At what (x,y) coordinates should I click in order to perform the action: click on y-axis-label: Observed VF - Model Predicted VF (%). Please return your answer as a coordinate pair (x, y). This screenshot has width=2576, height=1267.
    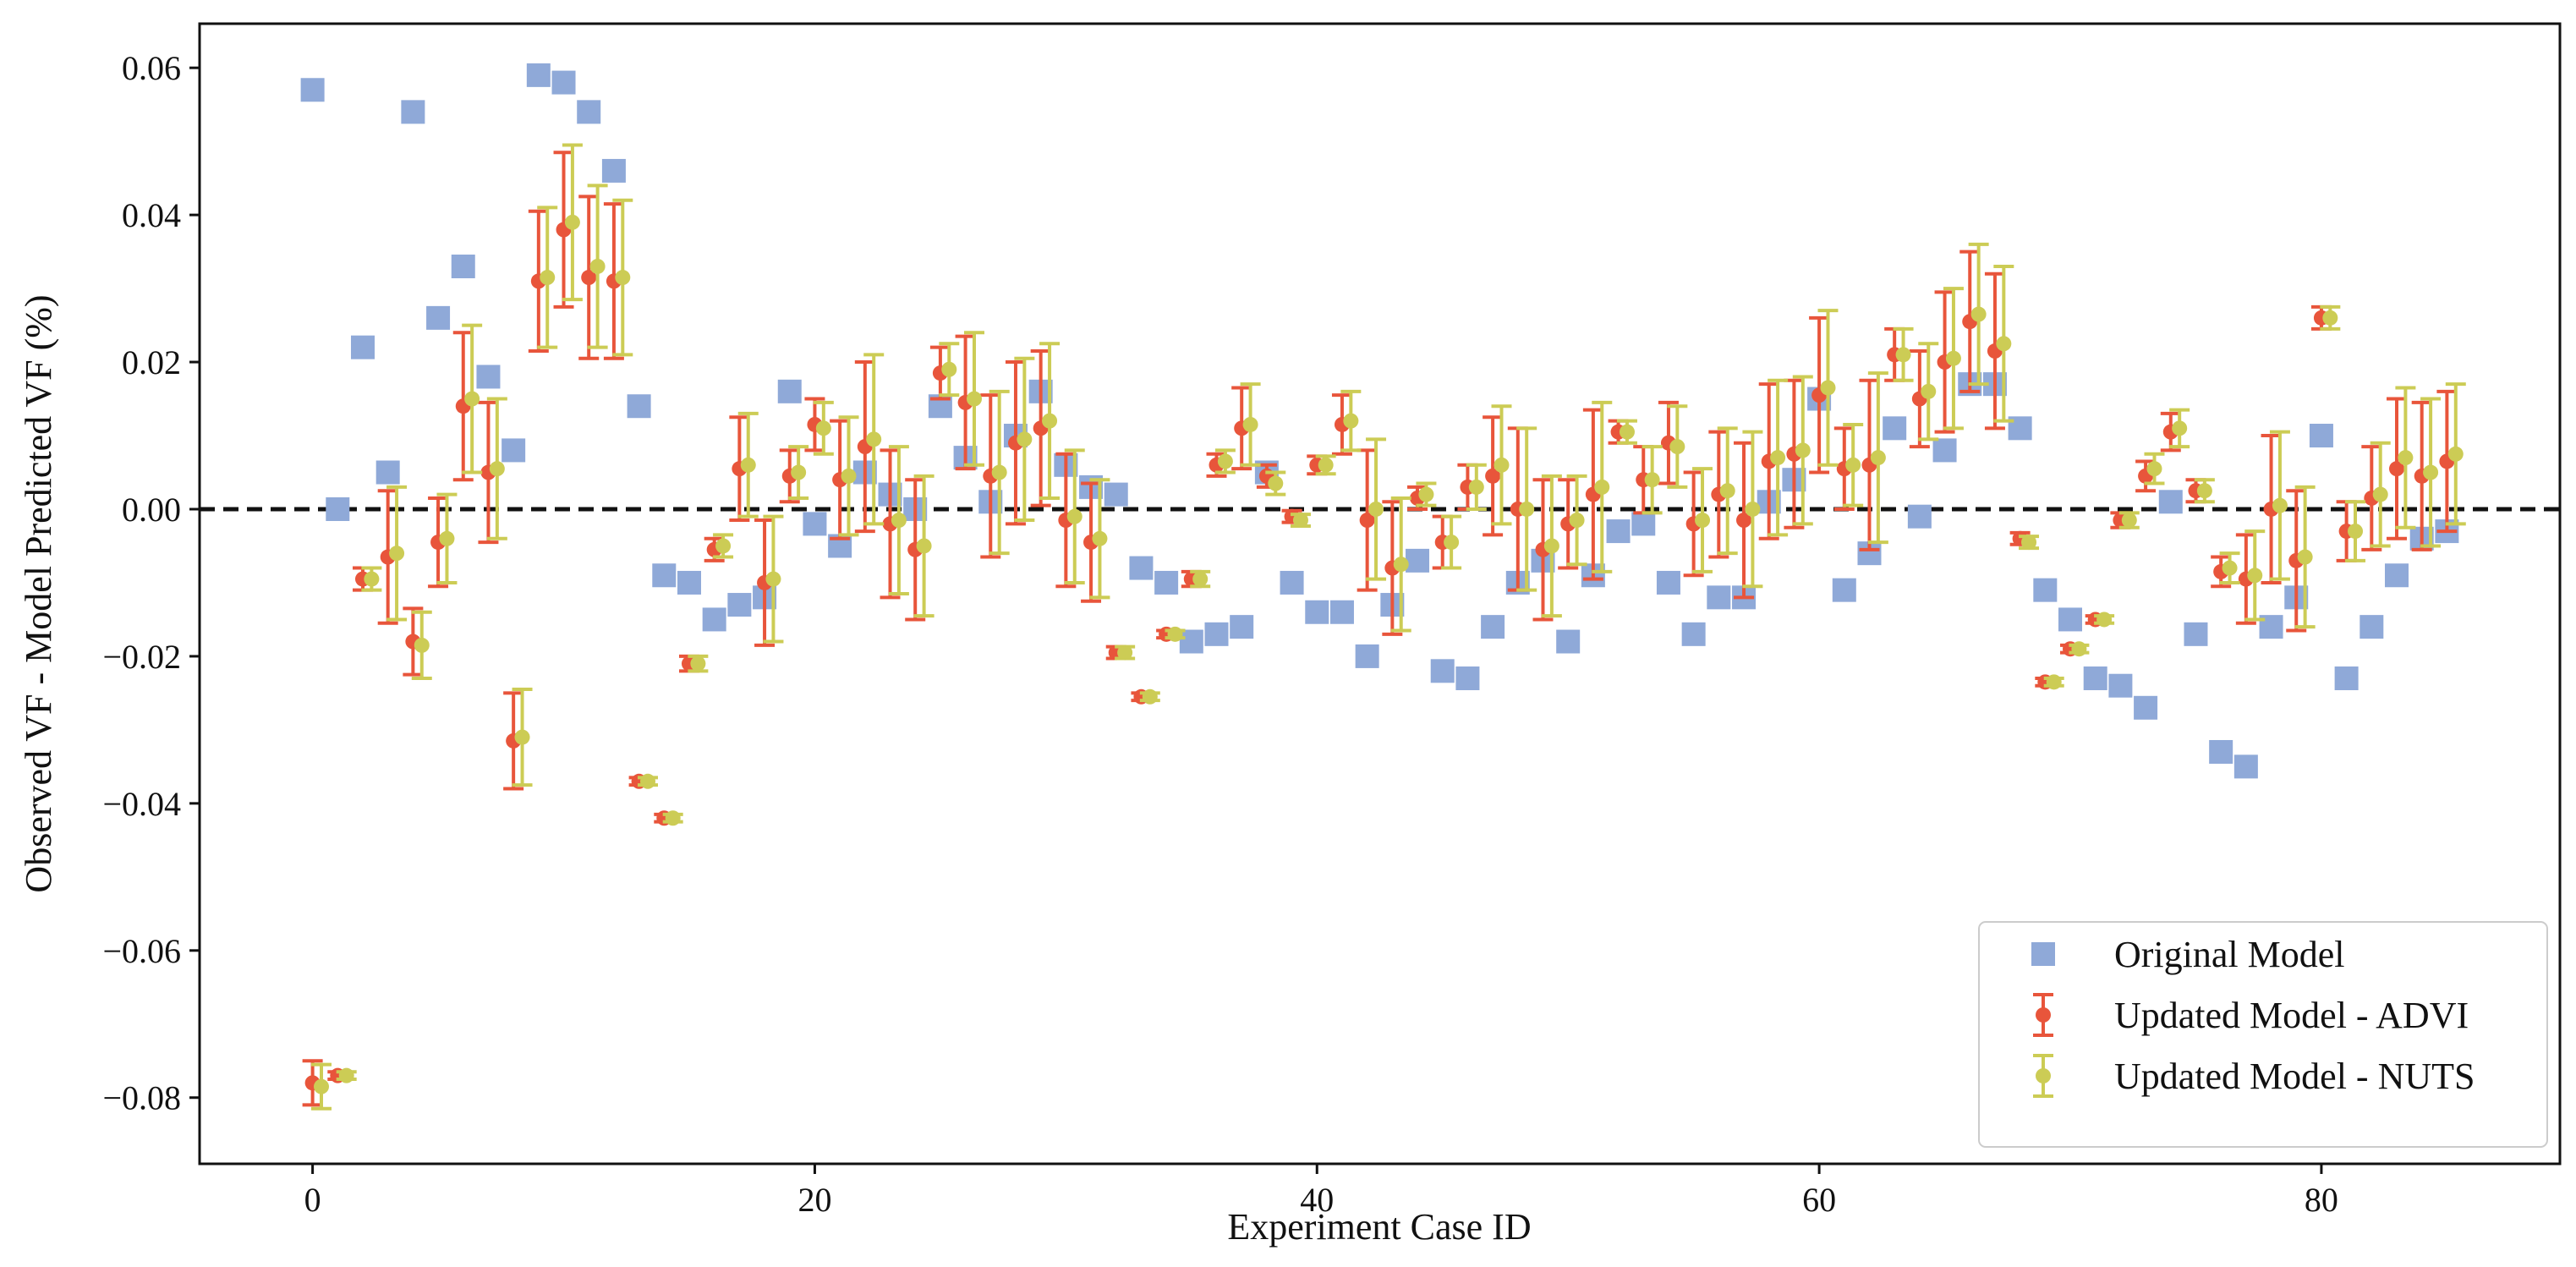
    Looking at the image, I should click on (38, 593).